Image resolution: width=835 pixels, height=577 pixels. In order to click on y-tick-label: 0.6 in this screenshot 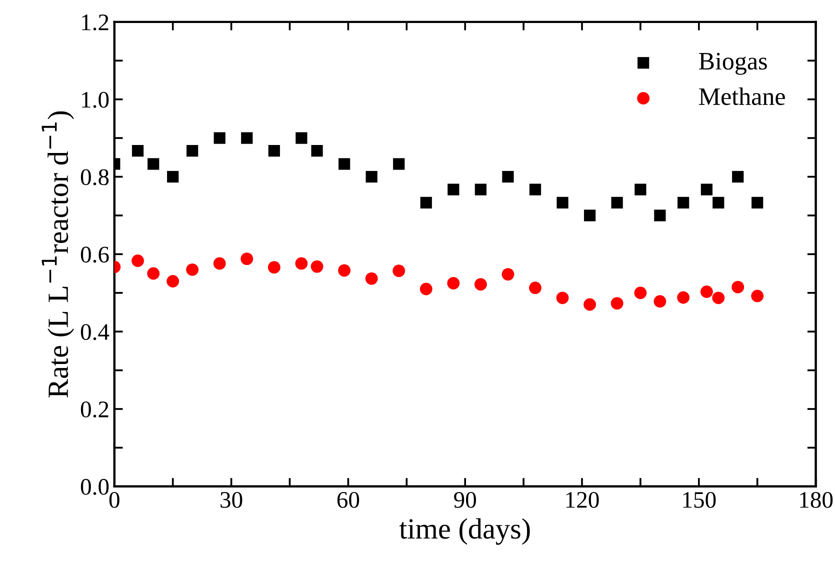, I will do `click(94, 254)`.